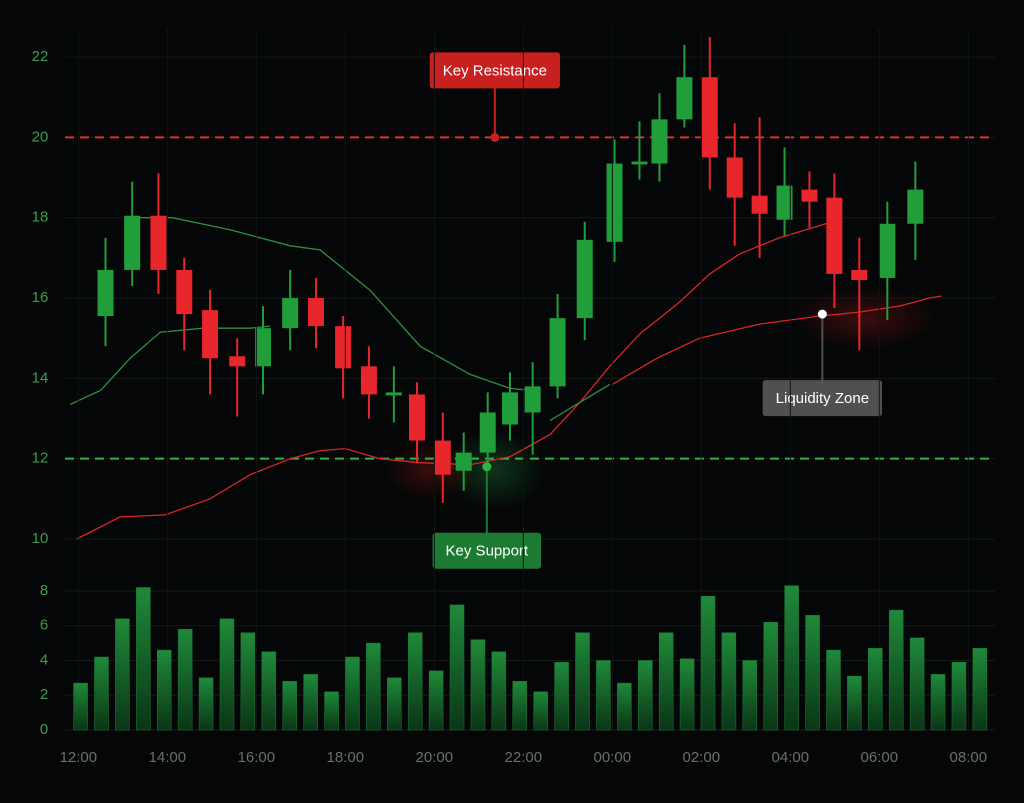  I want to click on x-tick-label: 08:00, so click(969, 757).